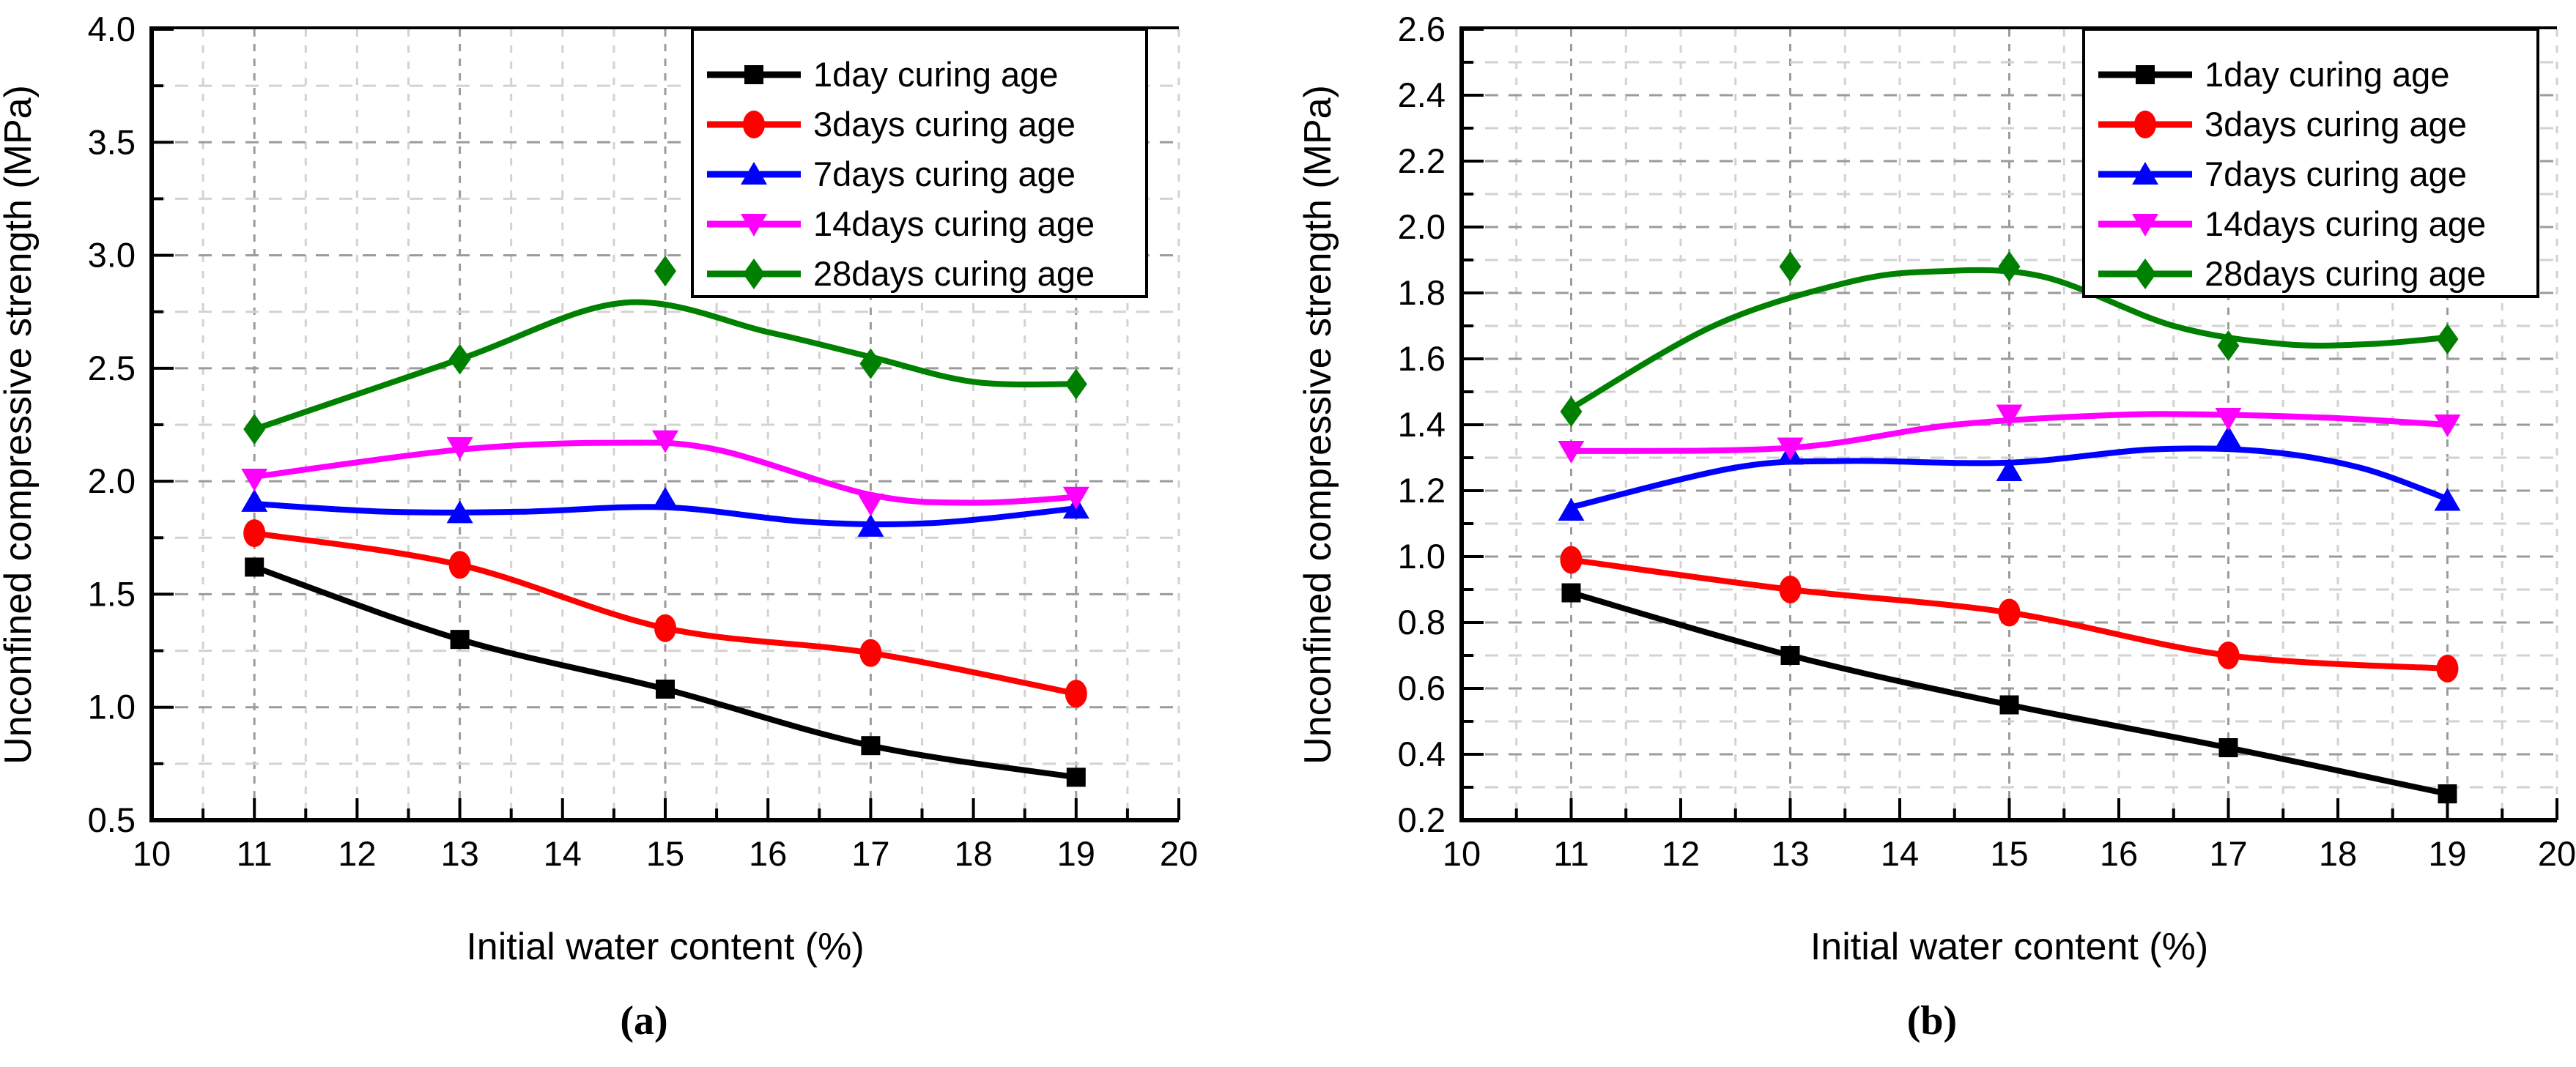  Describe the element at coordinates (1422, 425) in the screenshot. I see `y-tick-label: 1.4` at that location.